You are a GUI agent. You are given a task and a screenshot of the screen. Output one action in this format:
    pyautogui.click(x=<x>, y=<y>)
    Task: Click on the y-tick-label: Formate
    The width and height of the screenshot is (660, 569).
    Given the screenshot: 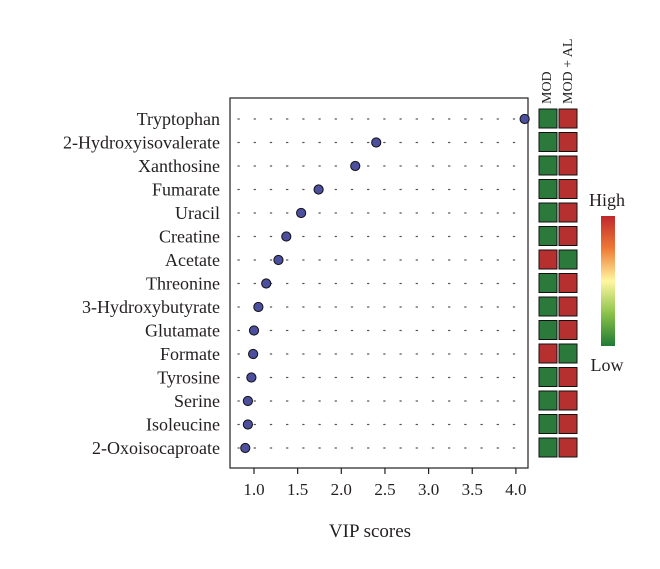 What is the action you would take?
    pyautogui.click(x=190, y=354)
    